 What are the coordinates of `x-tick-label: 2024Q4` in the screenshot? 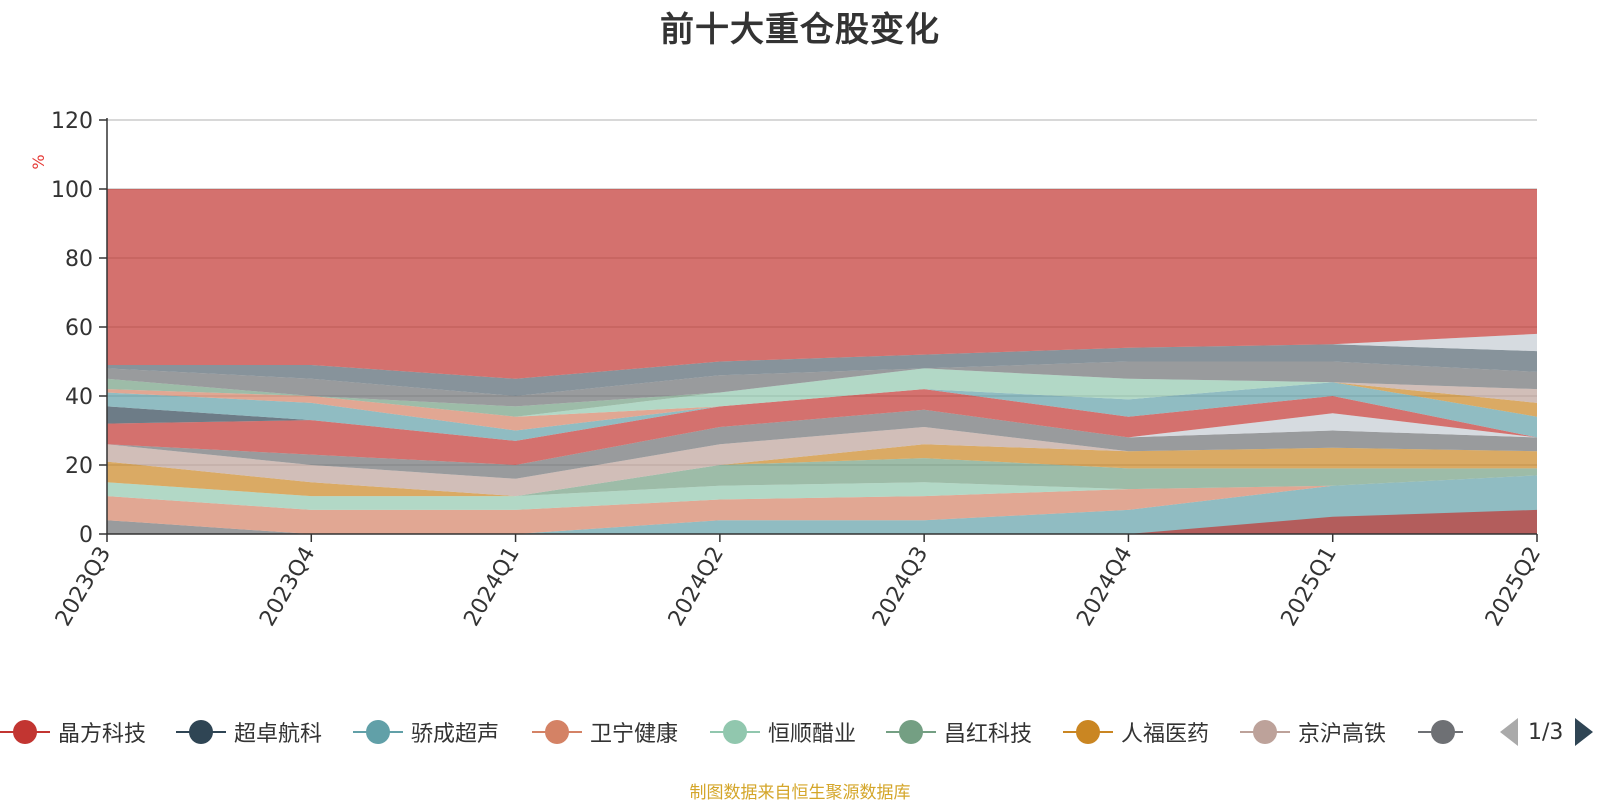 It's located at (1104, 587).